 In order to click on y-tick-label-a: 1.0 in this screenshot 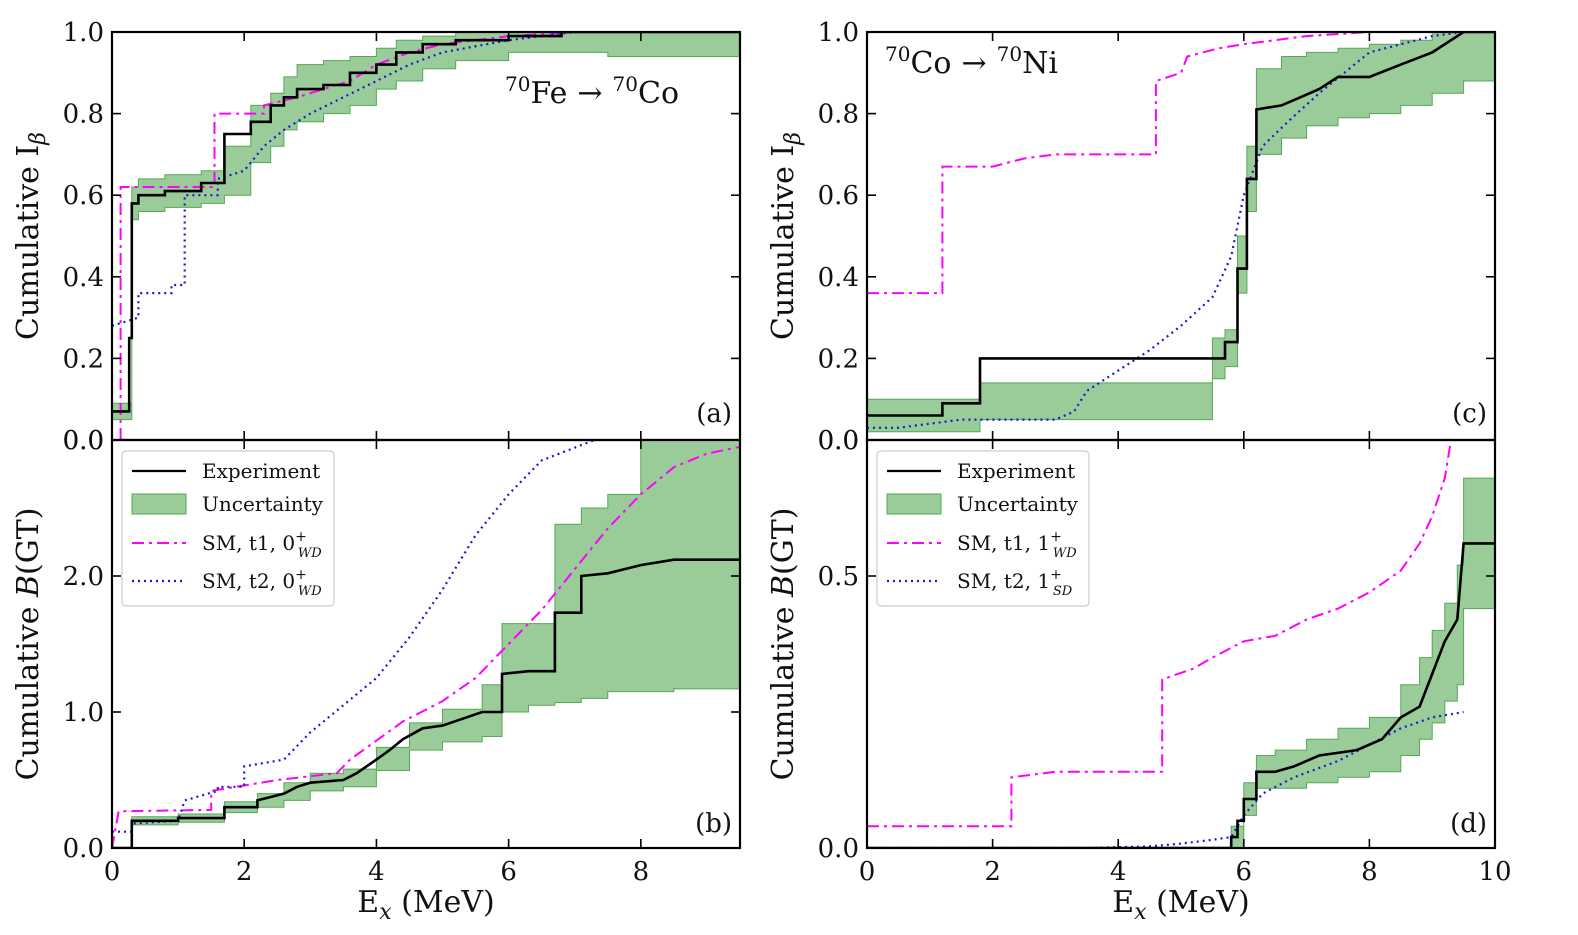, I will do `click(83, 33)`.